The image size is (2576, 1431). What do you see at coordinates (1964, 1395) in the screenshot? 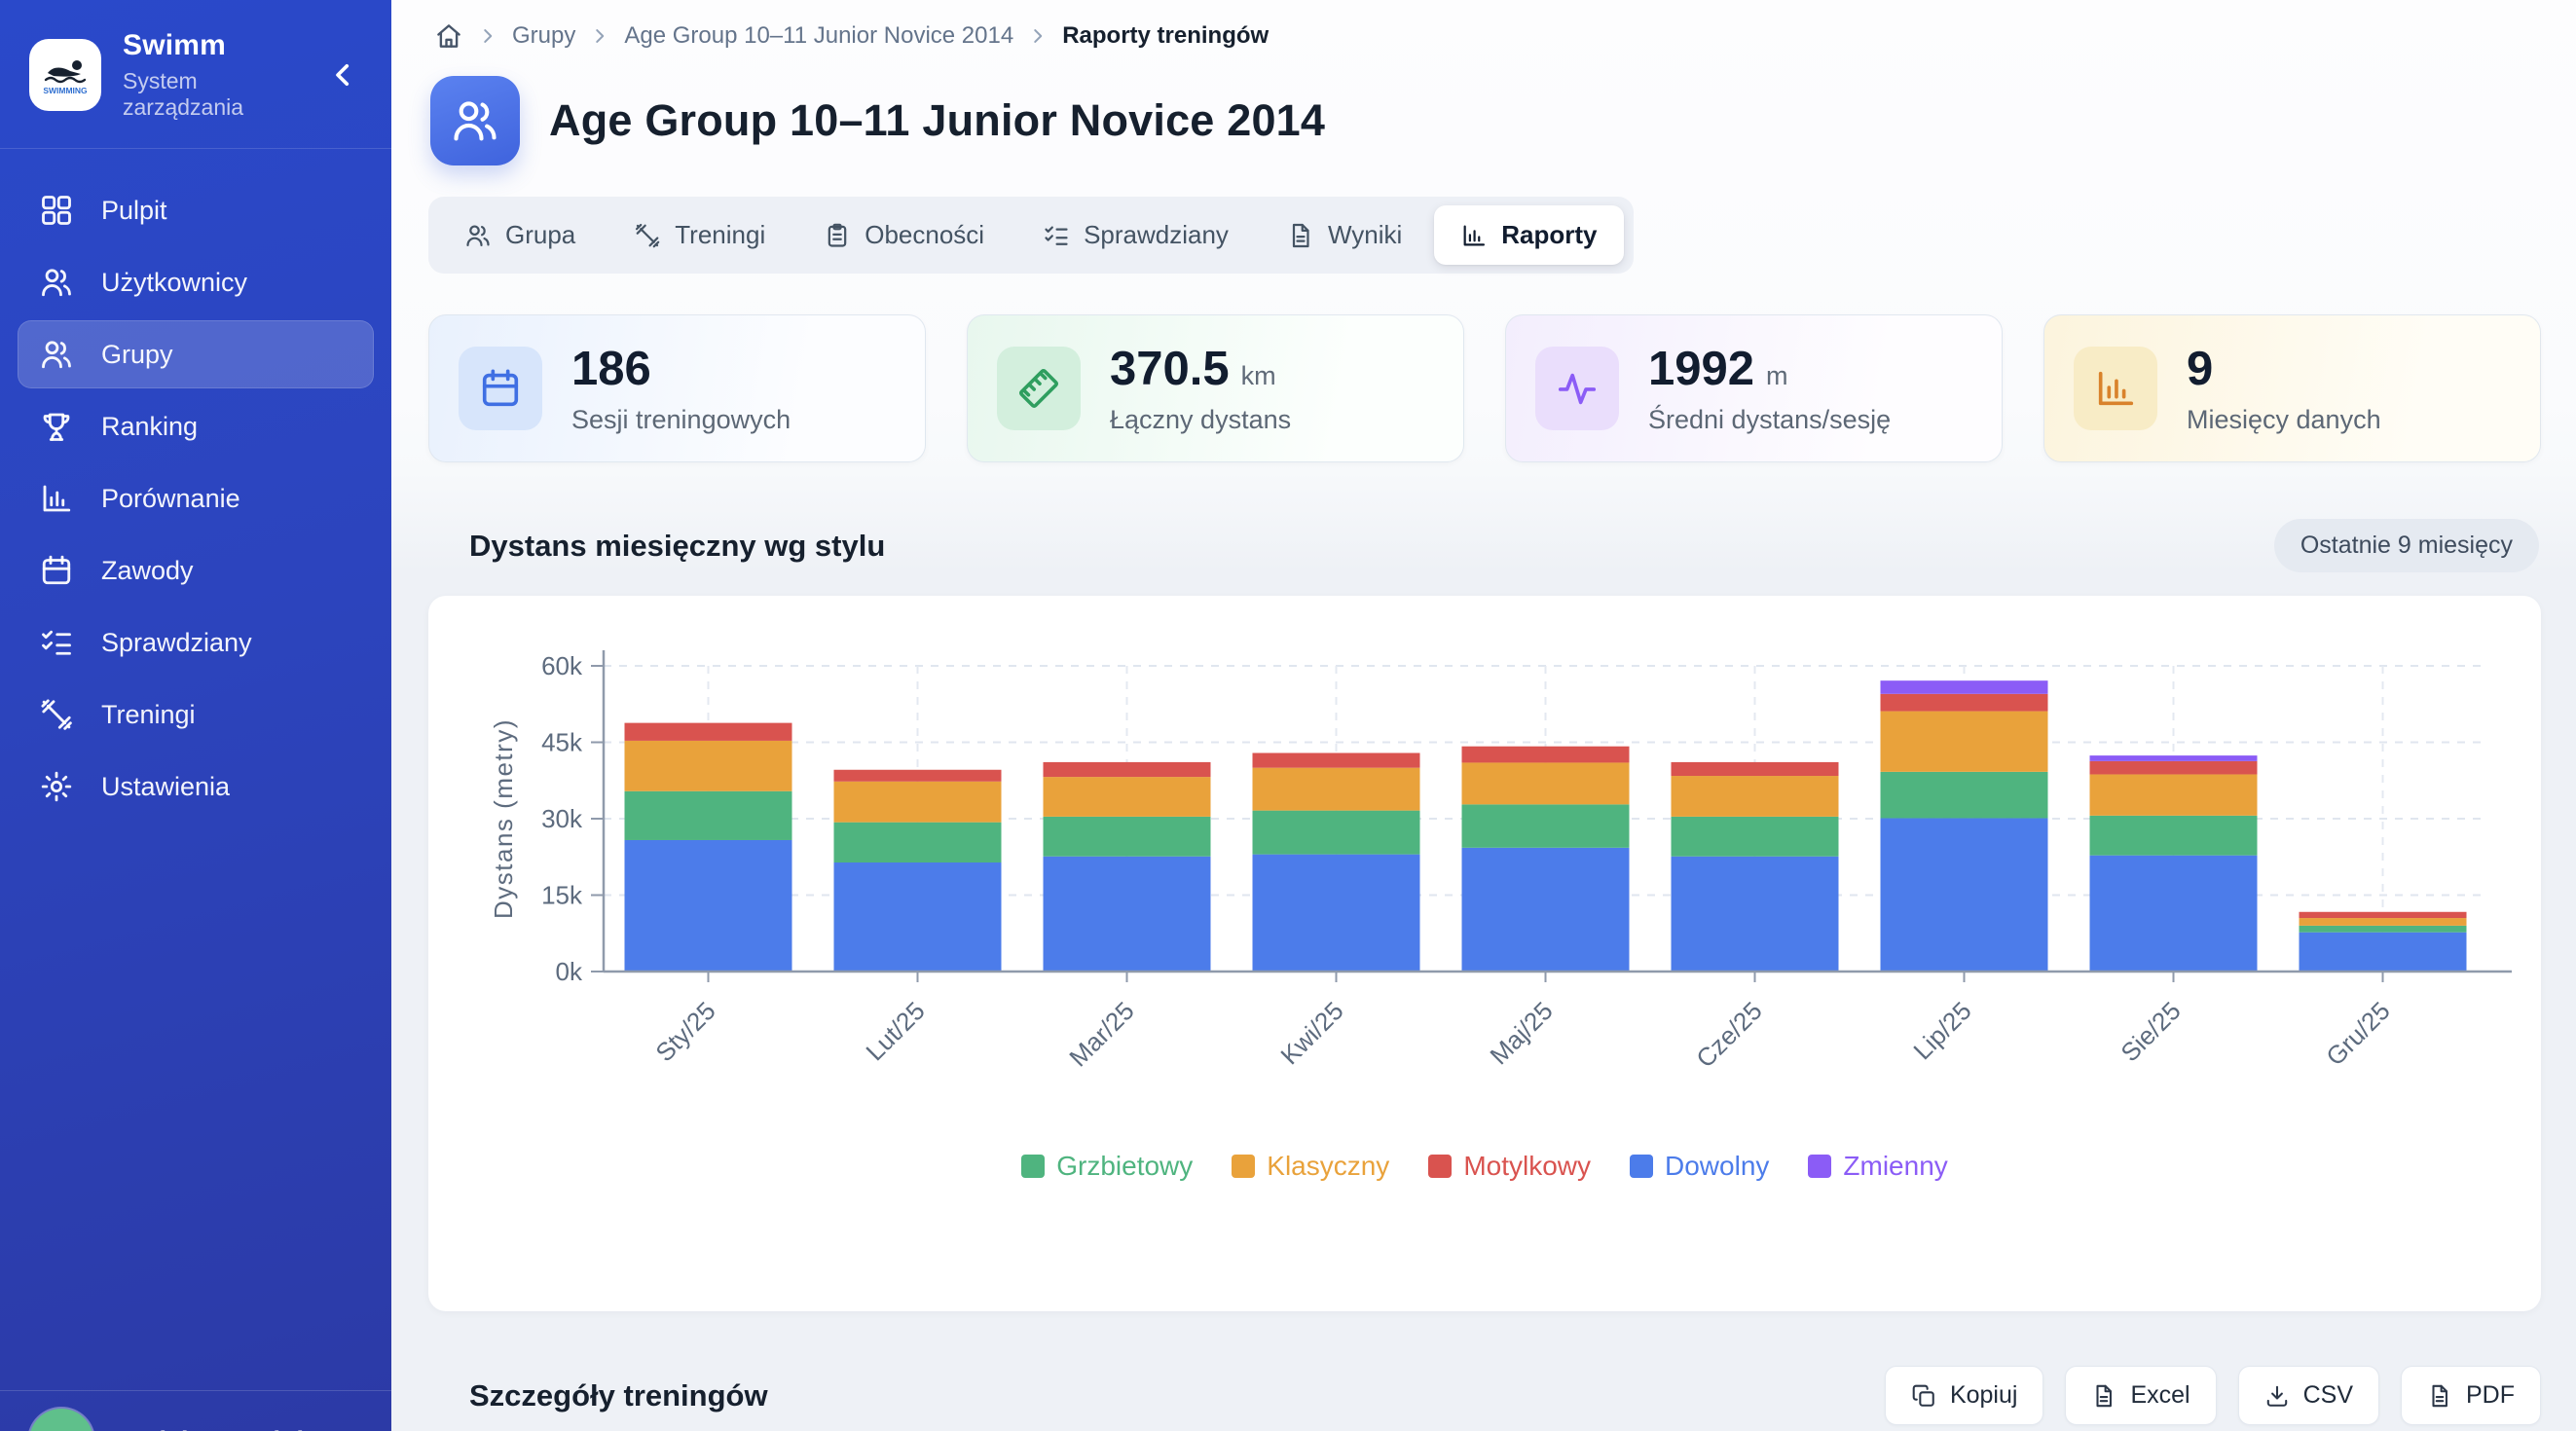
I see `copy-button: Kopiuj` at bounding box center [1964, 1395].